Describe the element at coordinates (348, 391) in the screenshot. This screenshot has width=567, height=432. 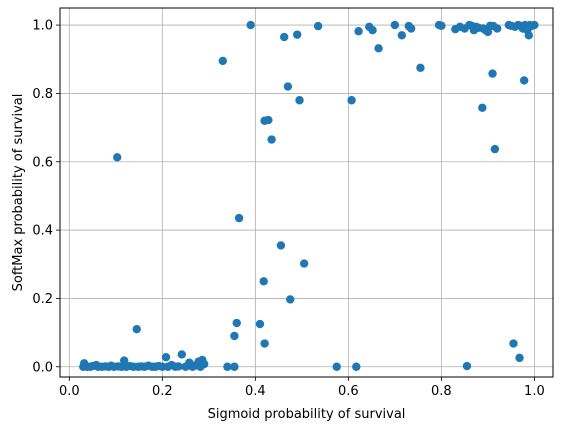
I see `x-tick-label-3: 0.6` at that location.